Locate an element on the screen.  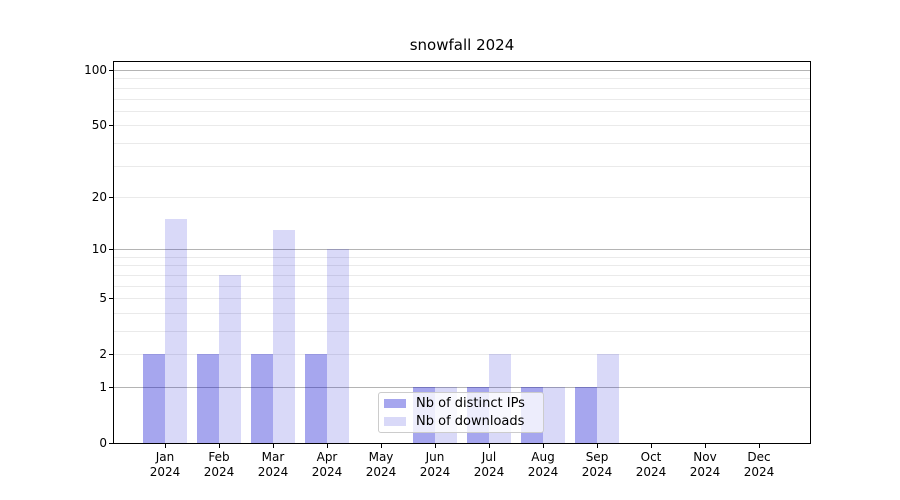
x-tick-label: Feb 2024 is located at coordinates (219, 465).